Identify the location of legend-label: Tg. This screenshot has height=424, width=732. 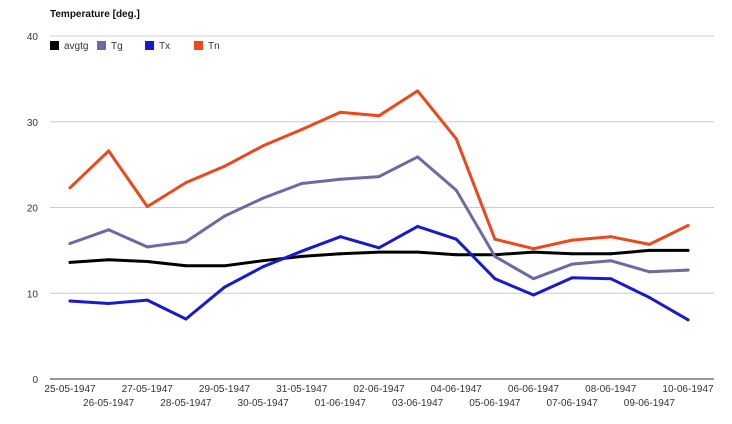
(117, 46).